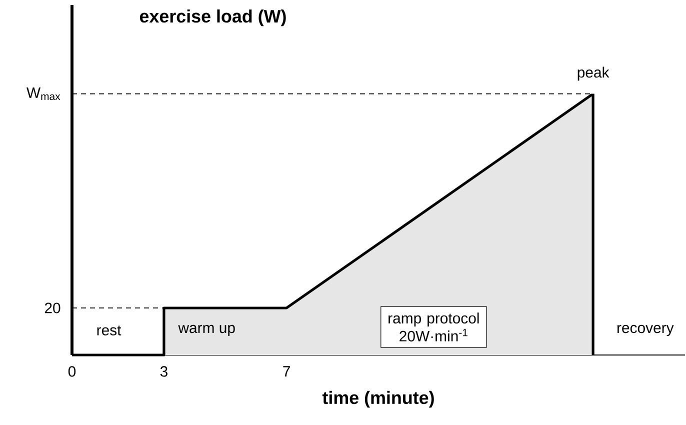 Image resolution: width=686 pixels, height=425 pixels. I want to click on x-tick-label: 0, so click(72, 371).